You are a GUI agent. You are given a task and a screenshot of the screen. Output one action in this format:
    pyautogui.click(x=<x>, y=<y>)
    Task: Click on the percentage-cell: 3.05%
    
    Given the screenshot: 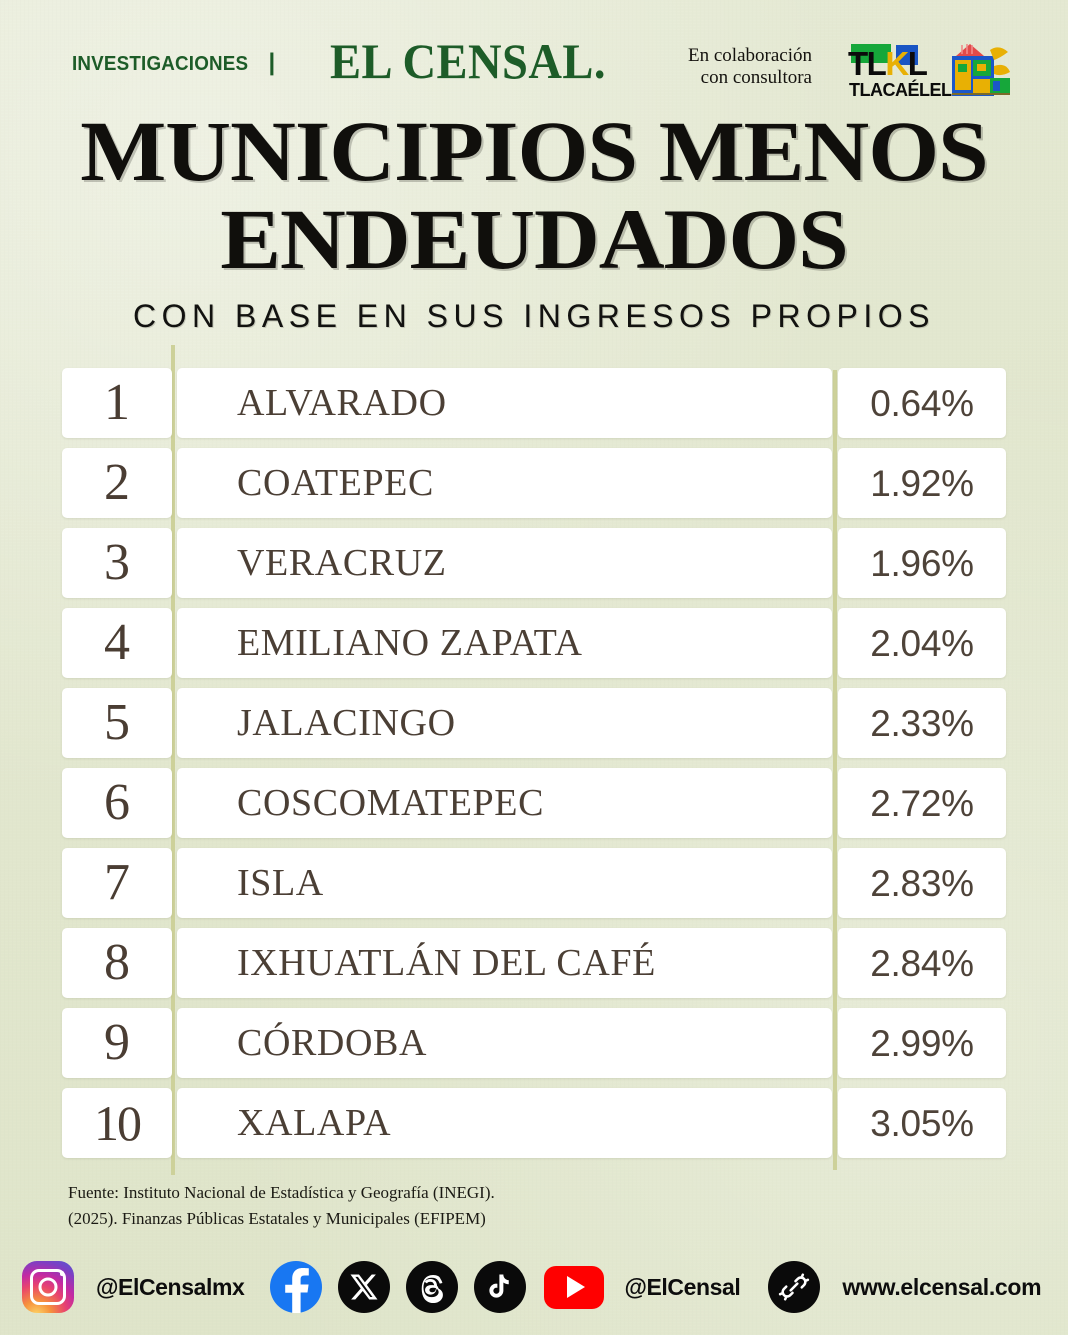 What is the action you would take?
    pyautogui.click(x=922, y=1123)
    